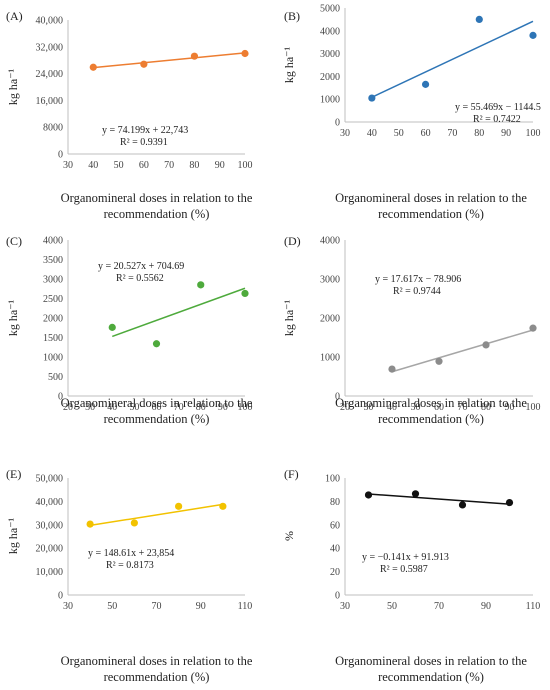  I want to click on r-squared: R² = 0.5562, so click(140, 278).